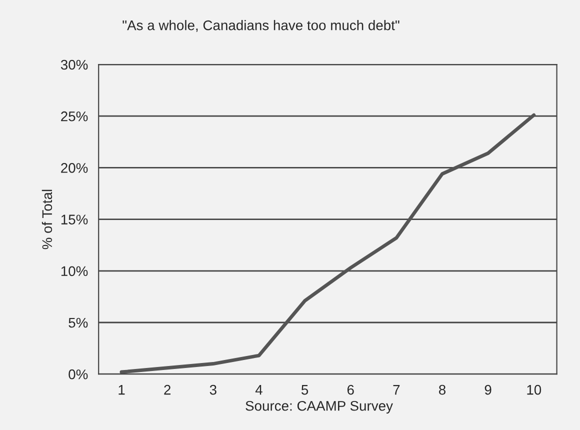  What do you see at coordinates (304, 390) in the screenshot?
I see `x-tick-label: 5` at bounding box center [304, 390].